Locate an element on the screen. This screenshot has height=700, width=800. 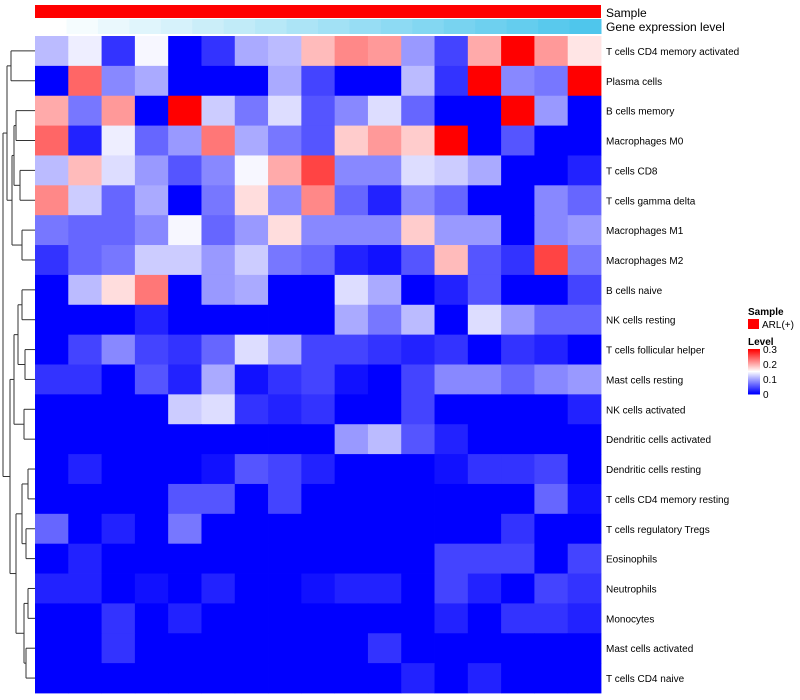
row-label: Eosinophils is located at coordinates (631, 560).